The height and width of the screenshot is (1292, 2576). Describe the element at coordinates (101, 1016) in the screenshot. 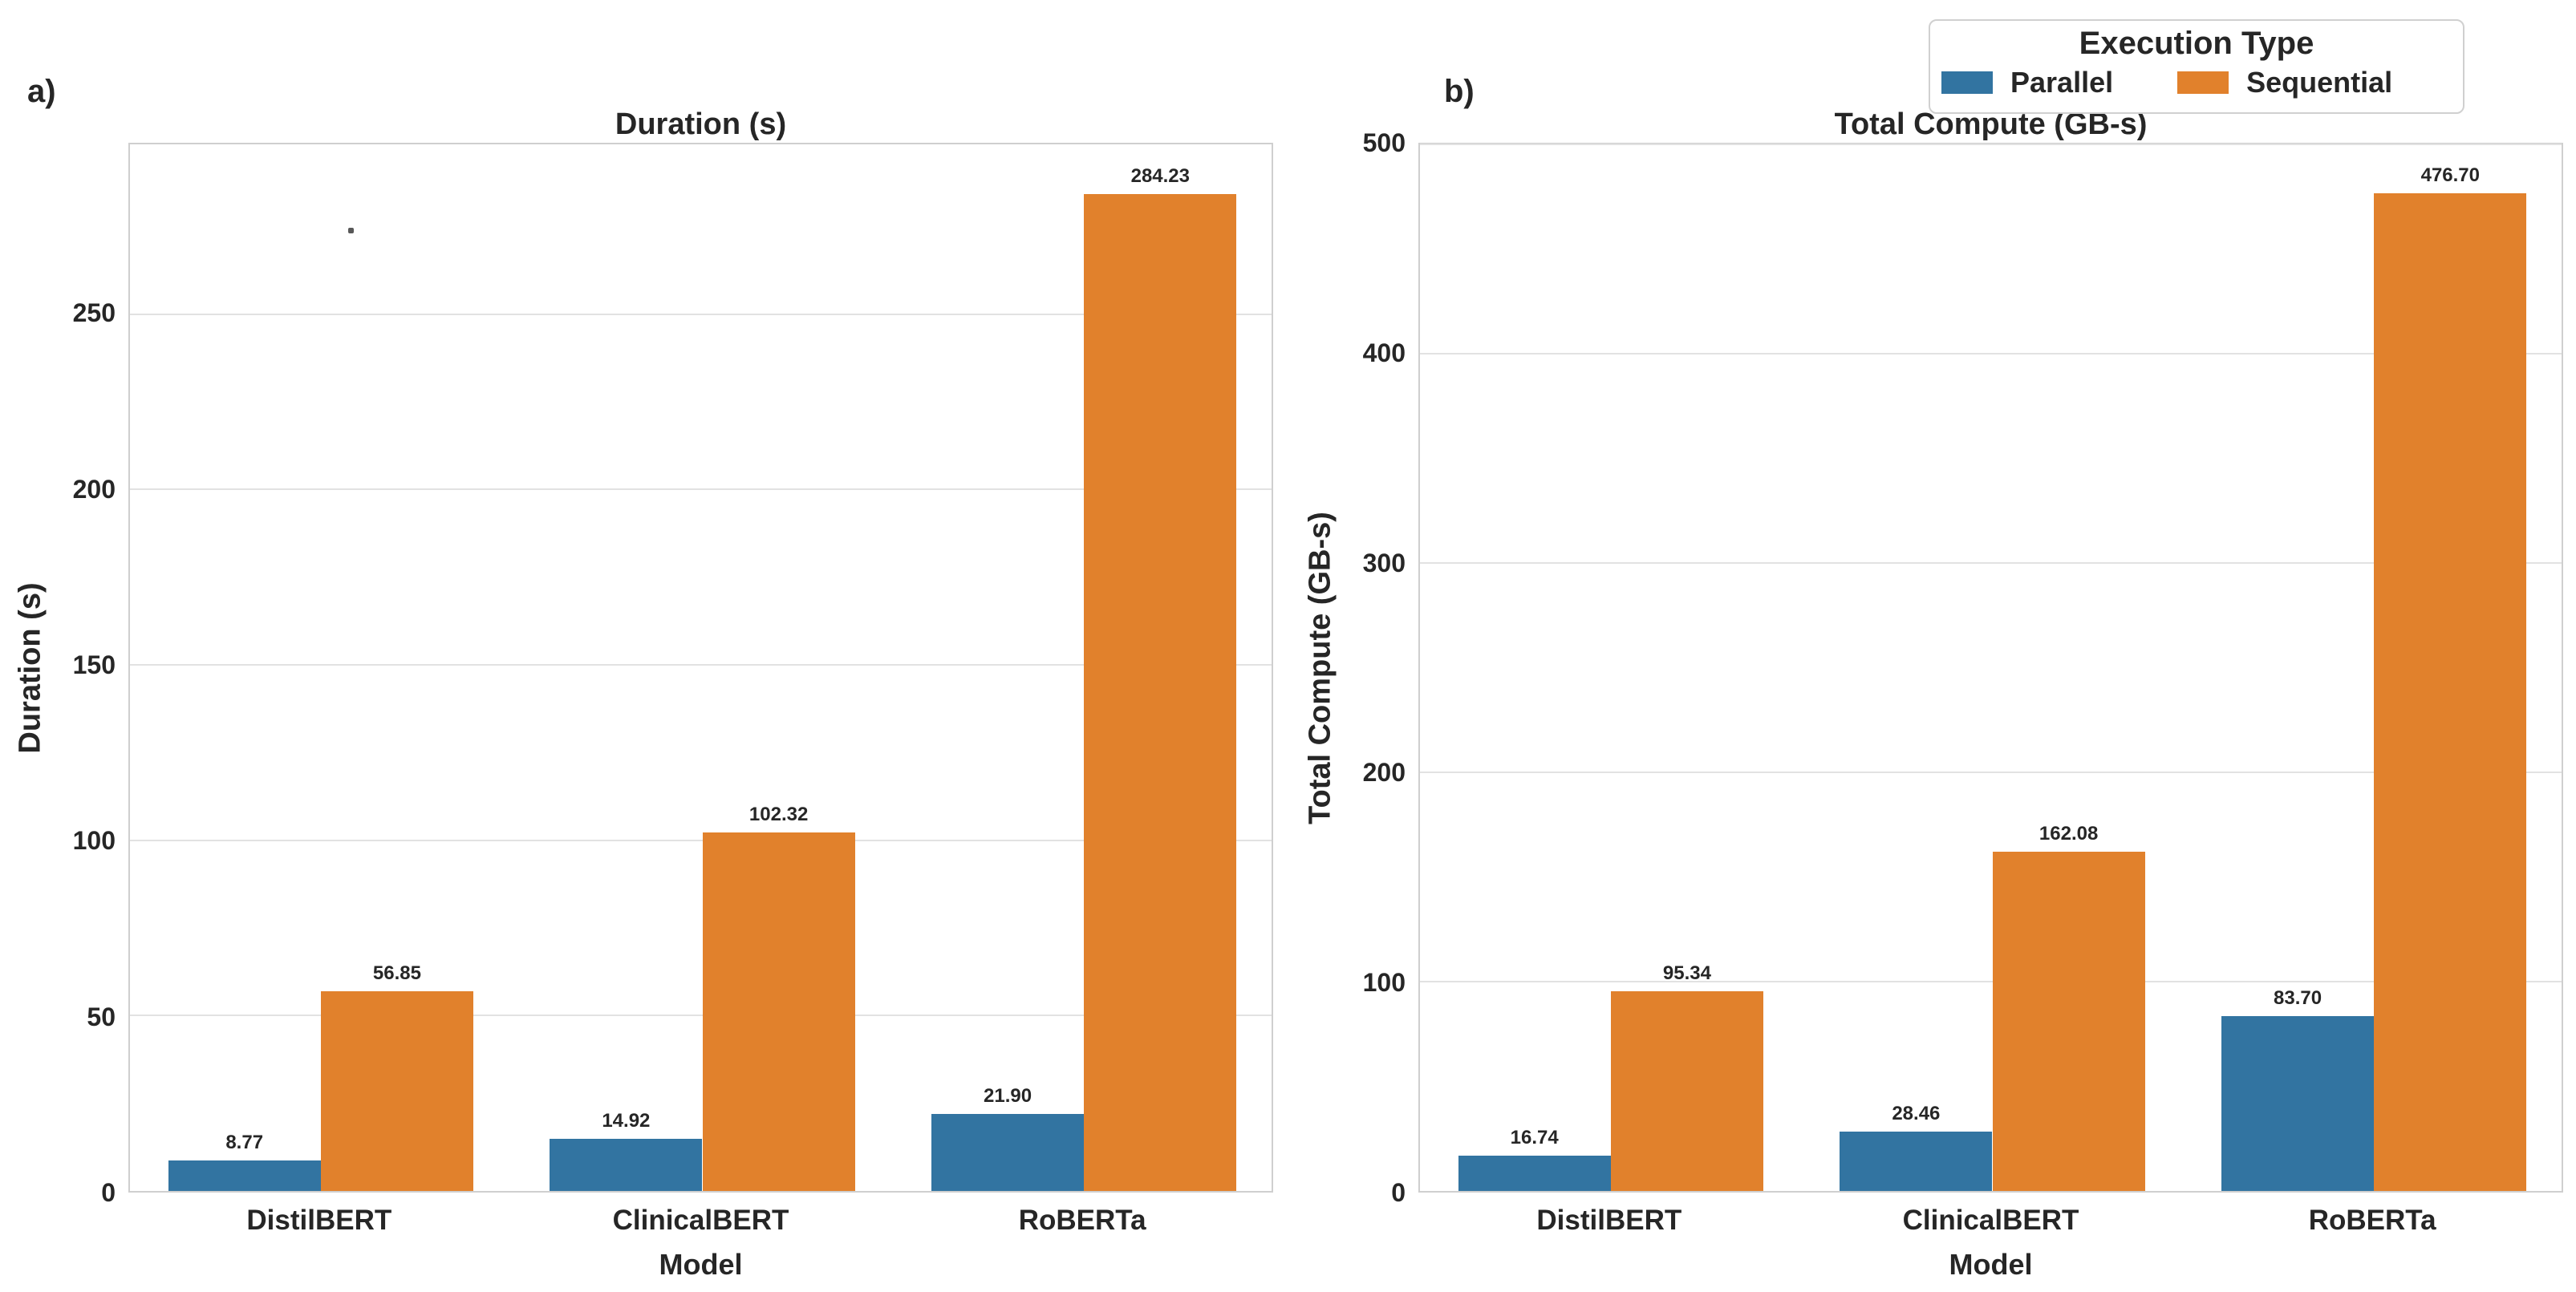

I see `y-tick-label: 50` at that location.